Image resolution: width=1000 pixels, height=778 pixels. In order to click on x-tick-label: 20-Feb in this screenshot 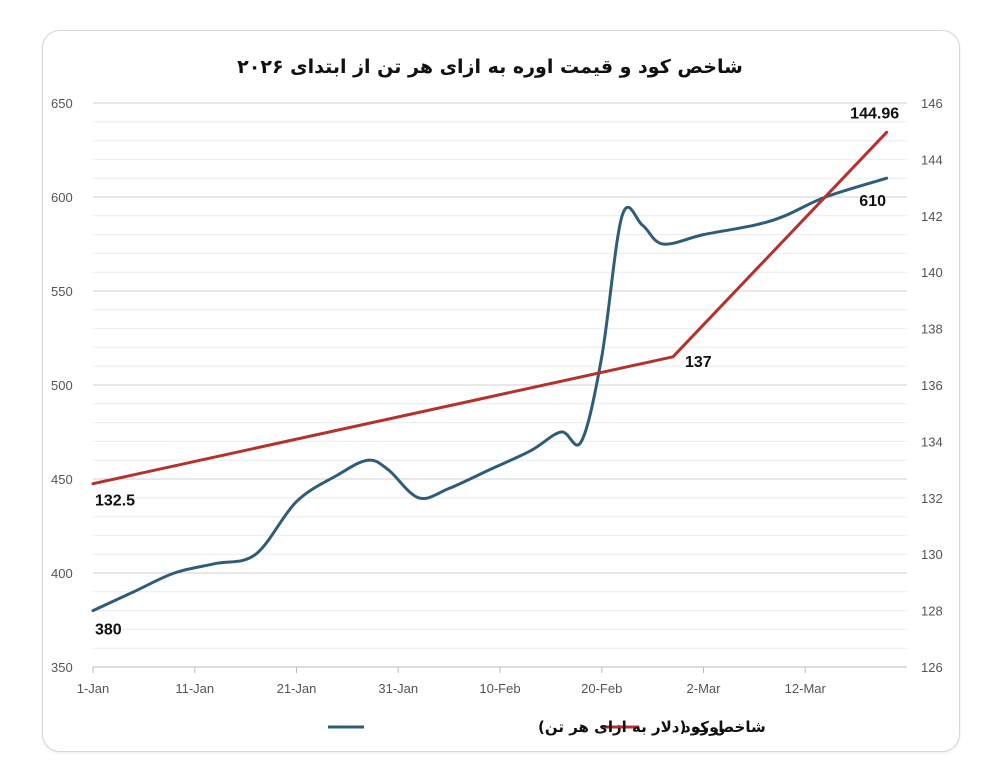, I will do `click(601, 688)`.